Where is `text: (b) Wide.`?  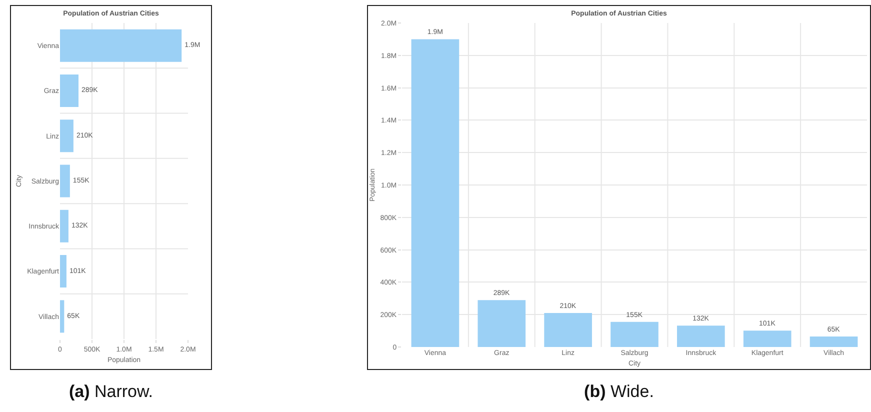
text: (b) Wide. is located at coordinates (619, 391).